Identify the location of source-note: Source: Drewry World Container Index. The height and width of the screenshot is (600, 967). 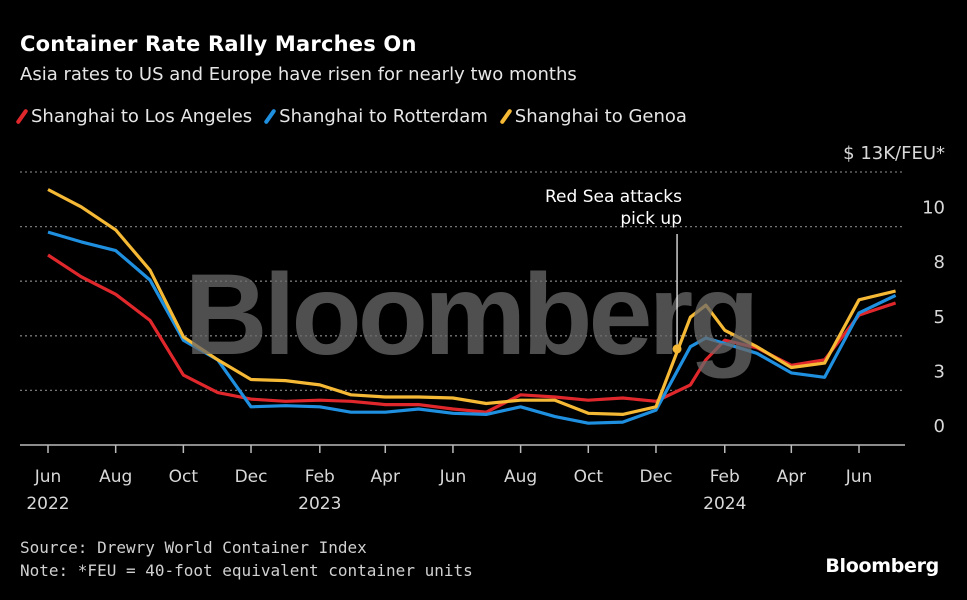
(193, 547).